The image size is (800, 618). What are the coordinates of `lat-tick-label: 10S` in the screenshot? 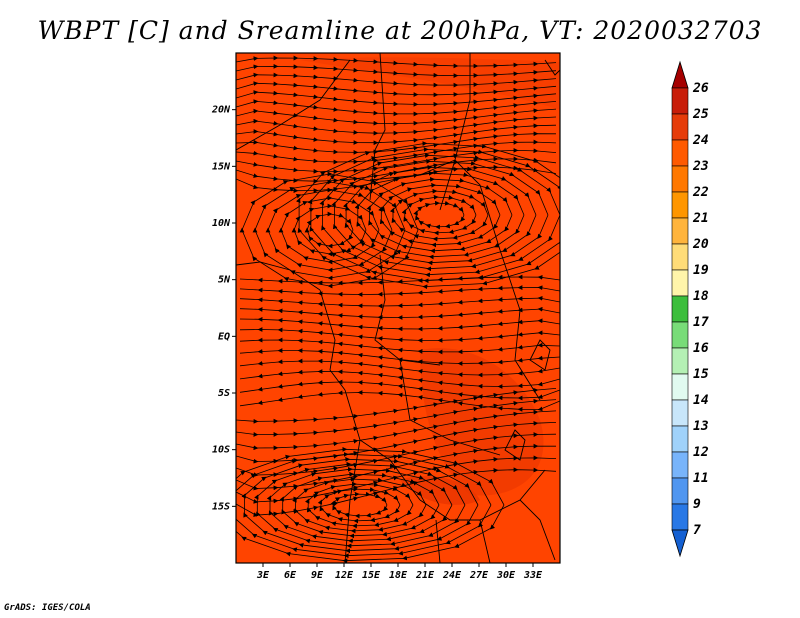 It's located at (221, 450).